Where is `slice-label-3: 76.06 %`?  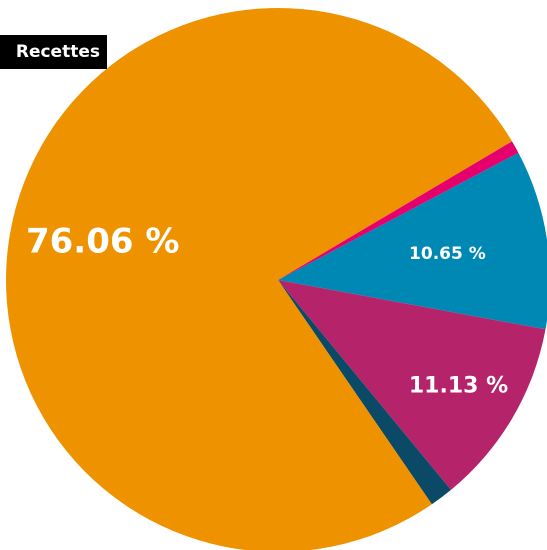
slice-label-3: 76.06 % is located at coordinates (102, 241).